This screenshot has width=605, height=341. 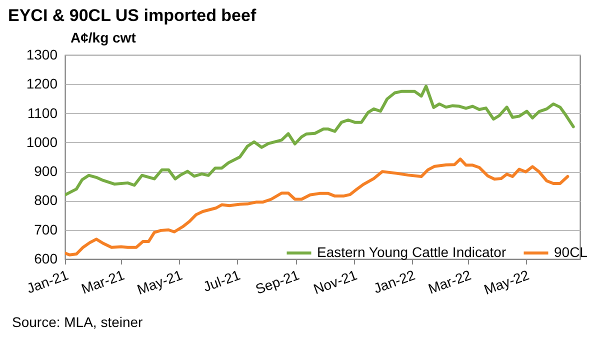 I want to click on x-tick-label: May-21, so click(x=159, y=282).